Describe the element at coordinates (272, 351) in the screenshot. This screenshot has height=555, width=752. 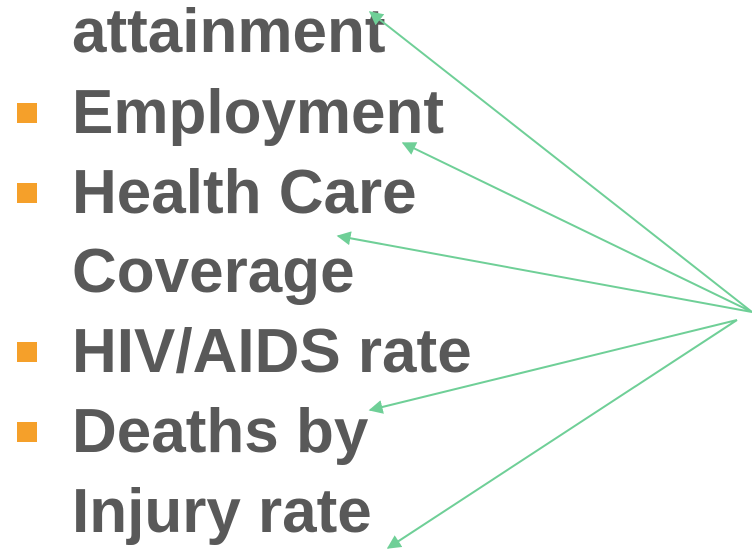
I see `list-text: HIV/AIDS rate` at that location.